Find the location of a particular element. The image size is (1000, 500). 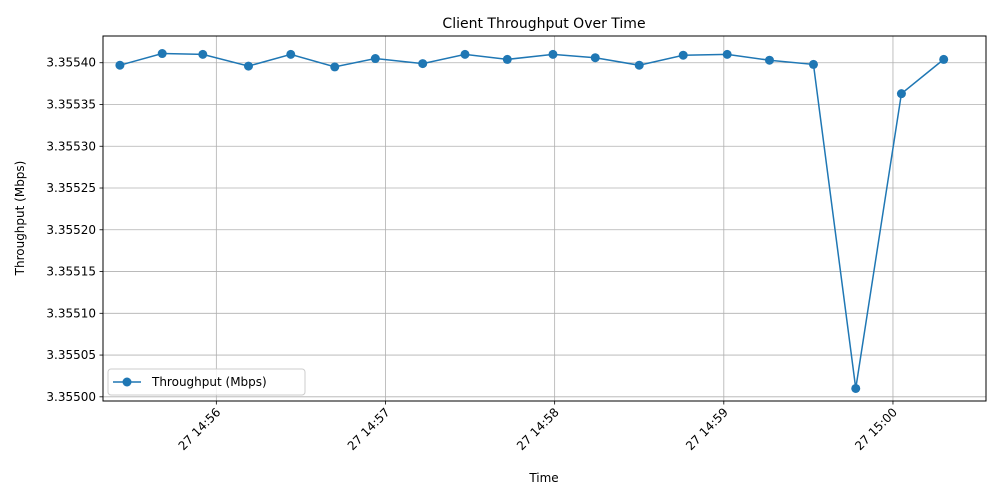

x-tick-label: 27 14:58 is located at coordinates (538, 429).